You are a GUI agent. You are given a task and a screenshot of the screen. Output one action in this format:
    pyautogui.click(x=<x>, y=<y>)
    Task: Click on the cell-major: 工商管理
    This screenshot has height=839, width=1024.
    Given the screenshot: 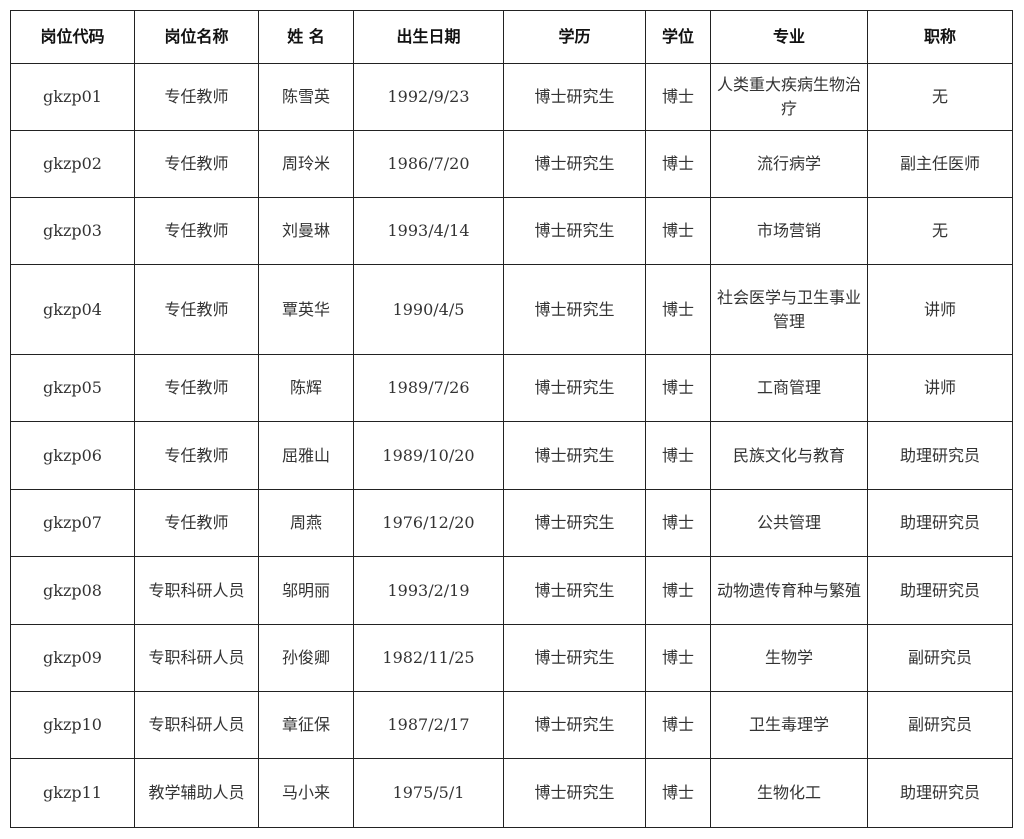 What is the action you would take?
    pyautogui.click(x=789, y=388)
    